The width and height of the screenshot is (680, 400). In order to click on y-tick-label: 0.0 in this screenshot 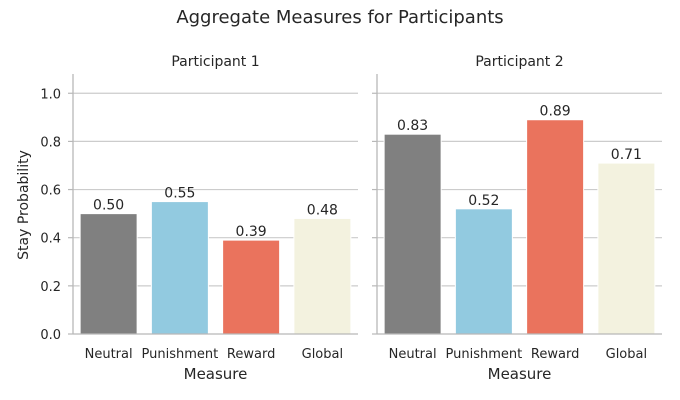, I will do `click(50, 335)`.